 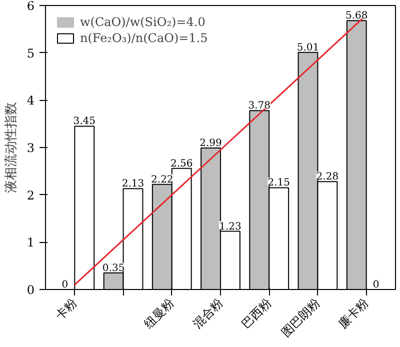 What do you see at coordinates (143, 22) in the screenshot?
I see `legend-label: w(CaO)/w(SiO₂)=4.0` at bounding box center [143, 22].